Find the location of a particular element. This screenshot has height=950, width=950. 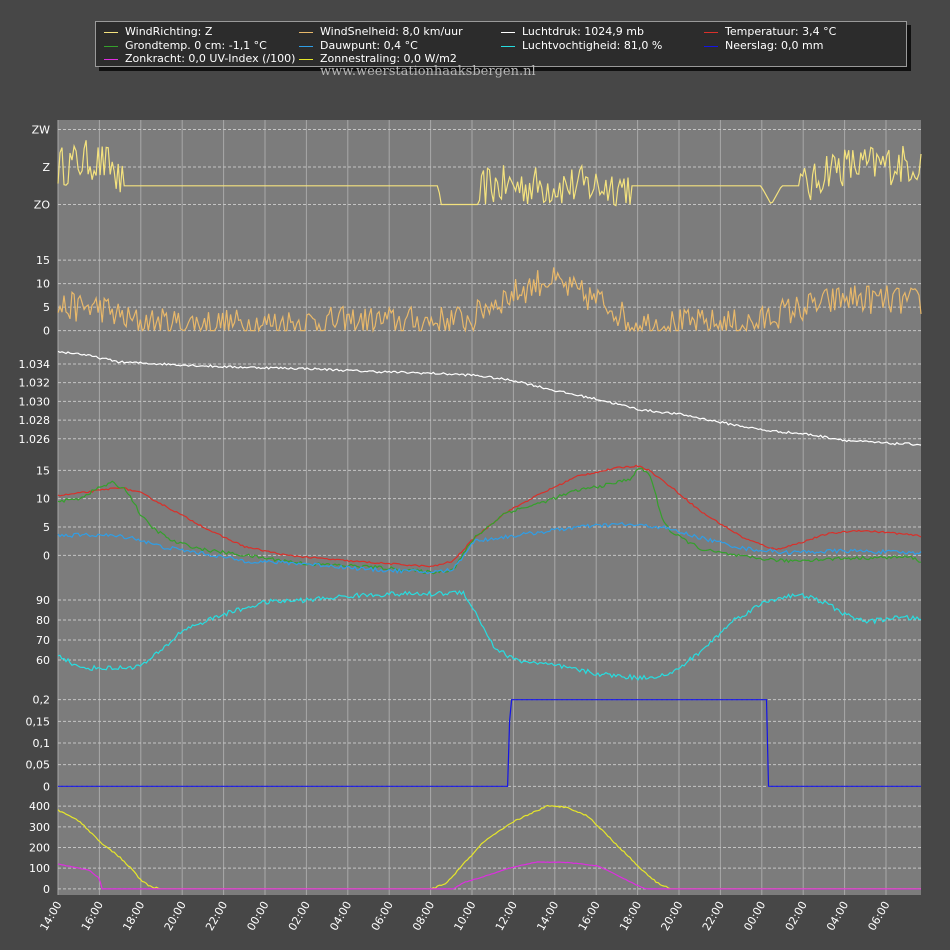

y-tick-label: 70 is located at coordinates (43, 640).